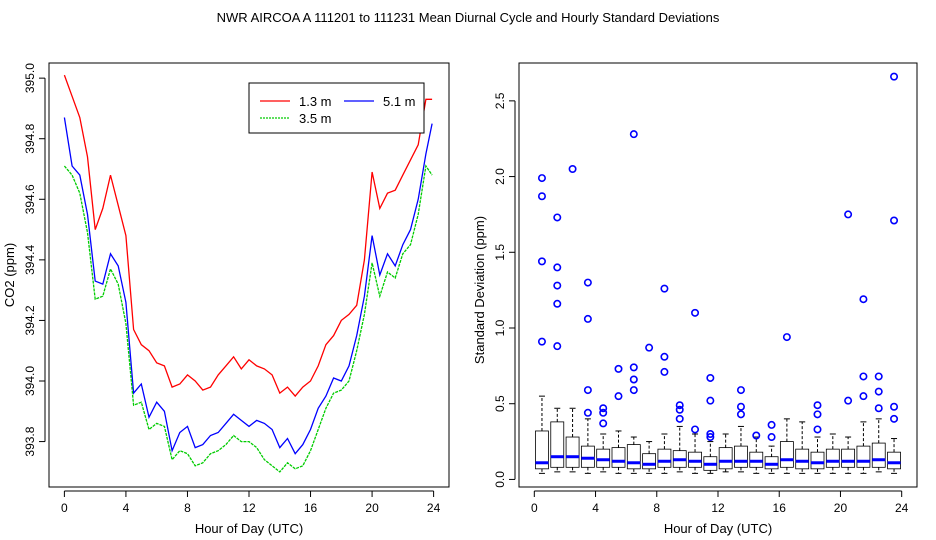 The width and height of the screenshot is (936, 540). What do you see at coordinates (500, 327) in the screenshot?
I see `right-y-tick-label: 1.0` at bounding box center [500, 327].